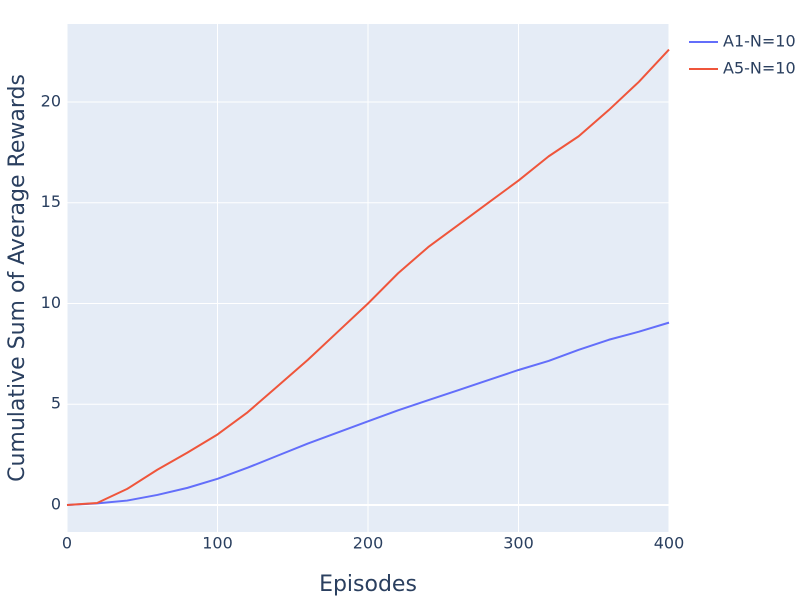 This screenshot has height=600, width=800. I want to click on x-tick-label: 0, so click(67, 543).